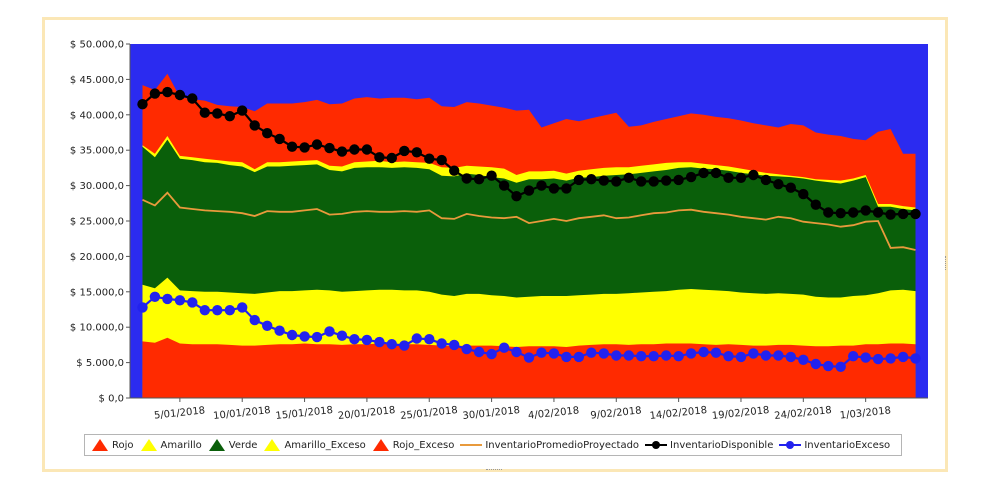  I want to click on resize-handle-bottom, so click(494, 471).